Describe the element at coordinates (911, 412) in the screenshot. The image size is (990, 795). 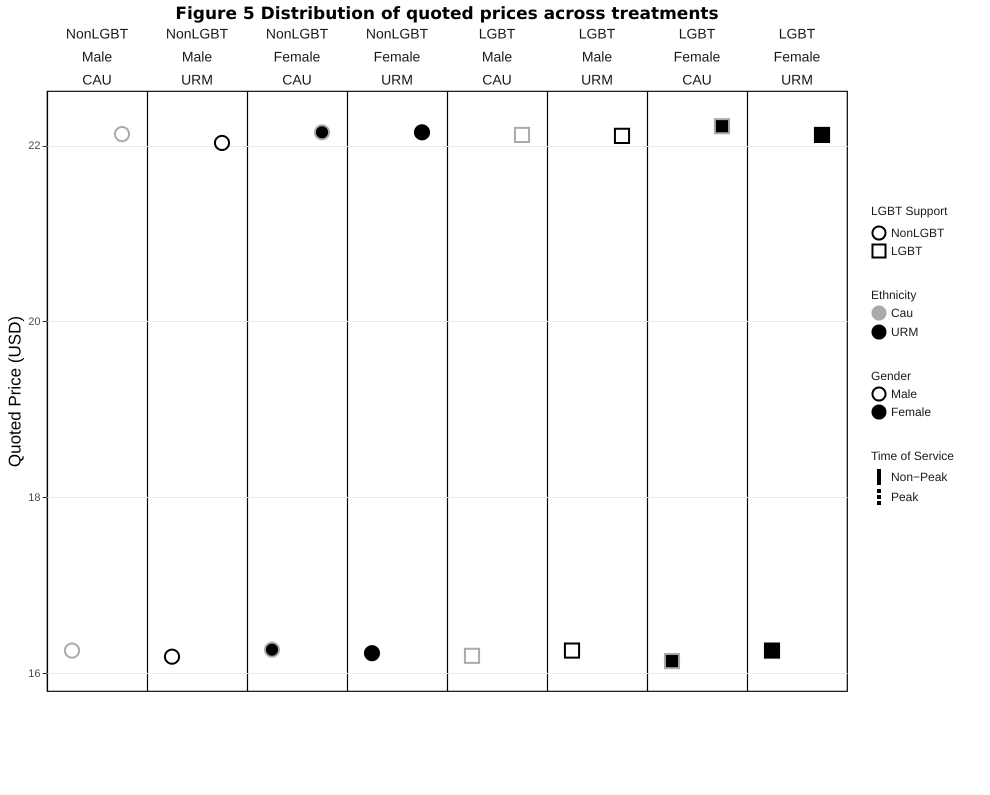
I see `text: Female` at that location.